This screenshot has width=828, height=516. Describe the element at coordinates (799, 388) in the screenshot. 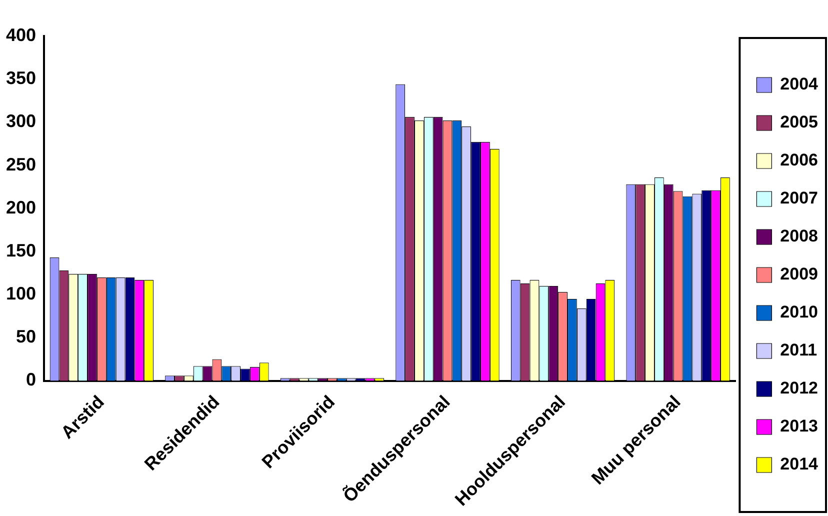

I see `legend-label: 2012` at that location.